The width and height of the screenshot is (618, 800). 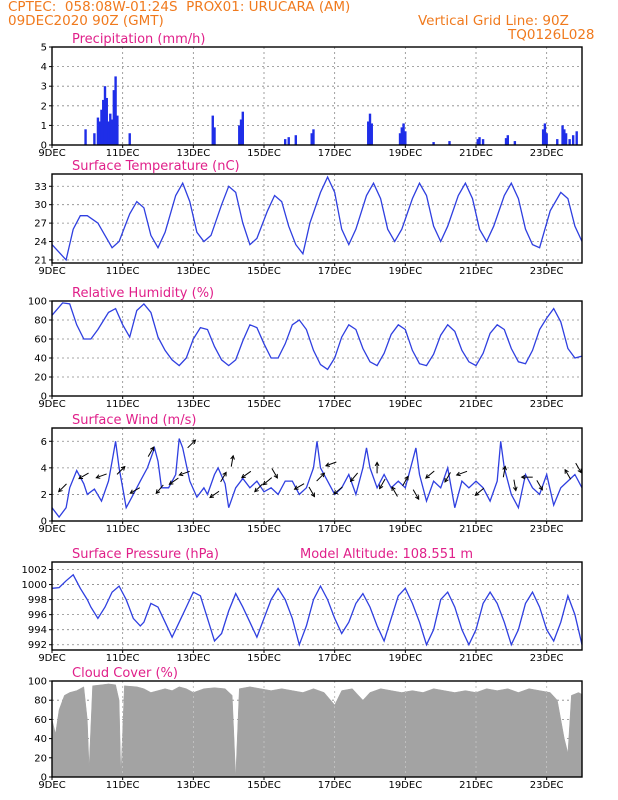 I want to click on temp-xtick-label: 13DEC, so click(x=193, y=271).